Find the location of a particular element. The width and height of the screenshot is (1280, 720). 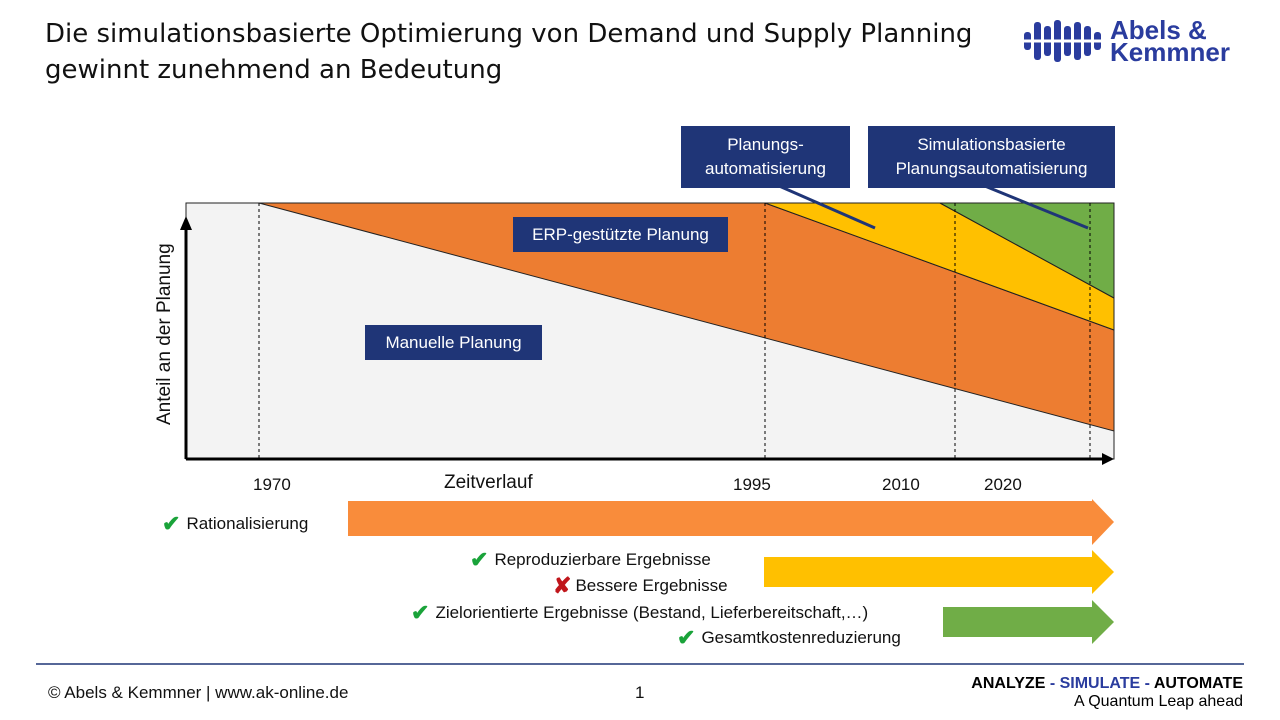

benefit-text: Rationalisierung is located at coordinates (247, 523).